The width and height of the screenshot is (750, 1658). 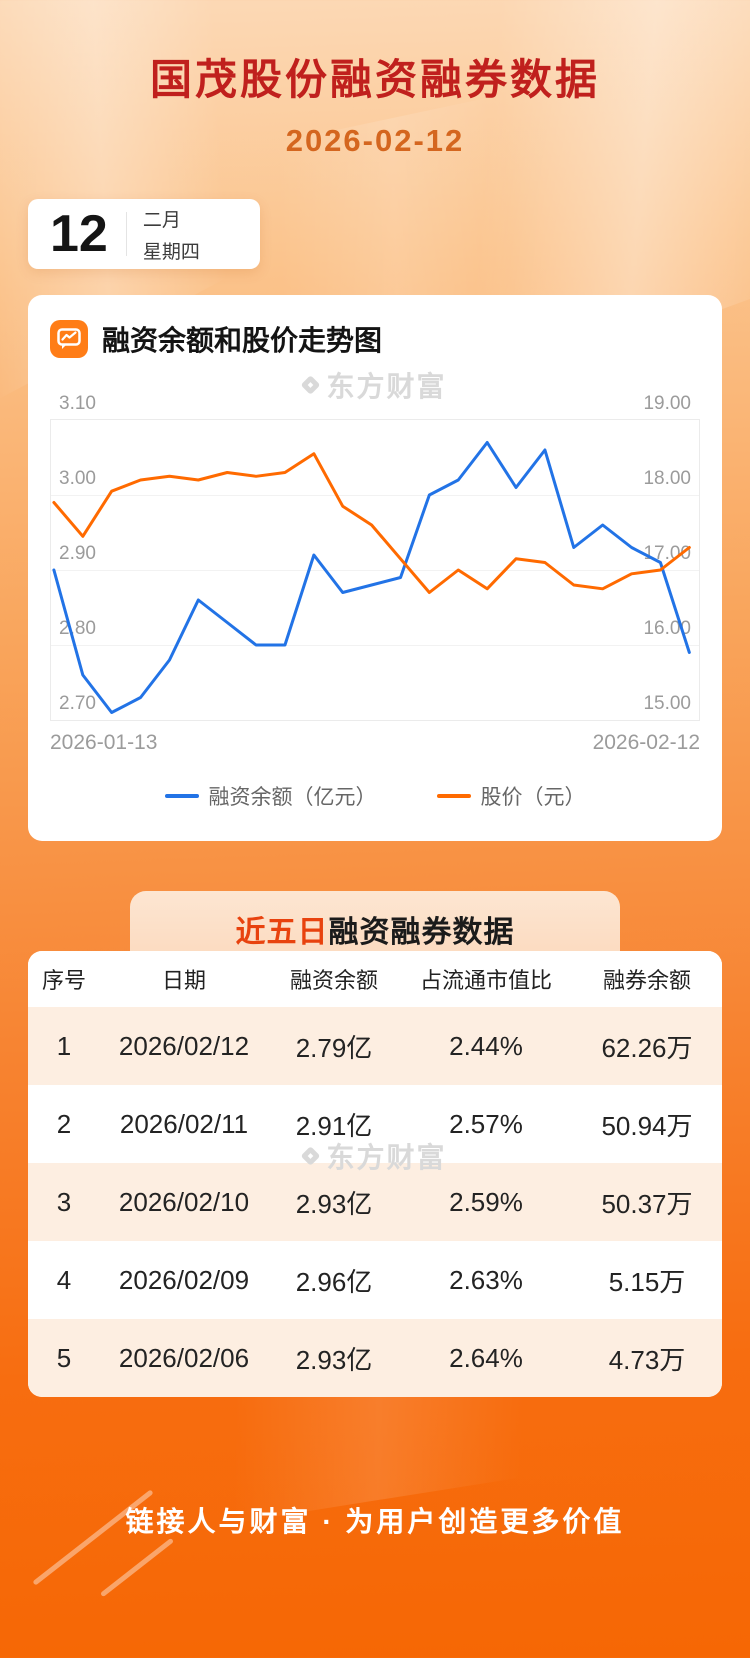 I want to click on table-cell: 5, so click(x=64, y=1357).